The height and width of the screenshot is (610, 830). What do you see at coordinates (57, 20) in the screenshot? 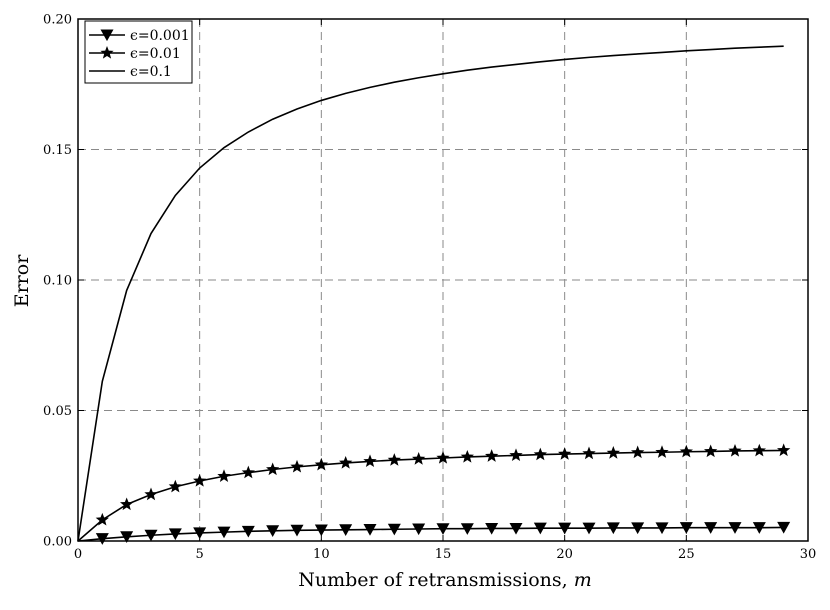
I see `y-tick-label: 0.20` at bounding box center [57, 20].